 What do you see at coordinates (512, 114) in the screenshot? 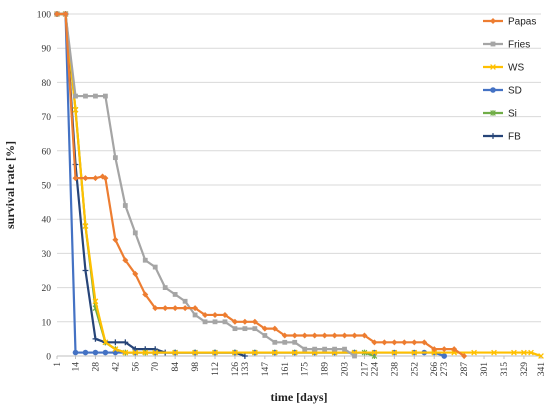
I see `legend-label-si: Si` at bounding box center [512, 114].